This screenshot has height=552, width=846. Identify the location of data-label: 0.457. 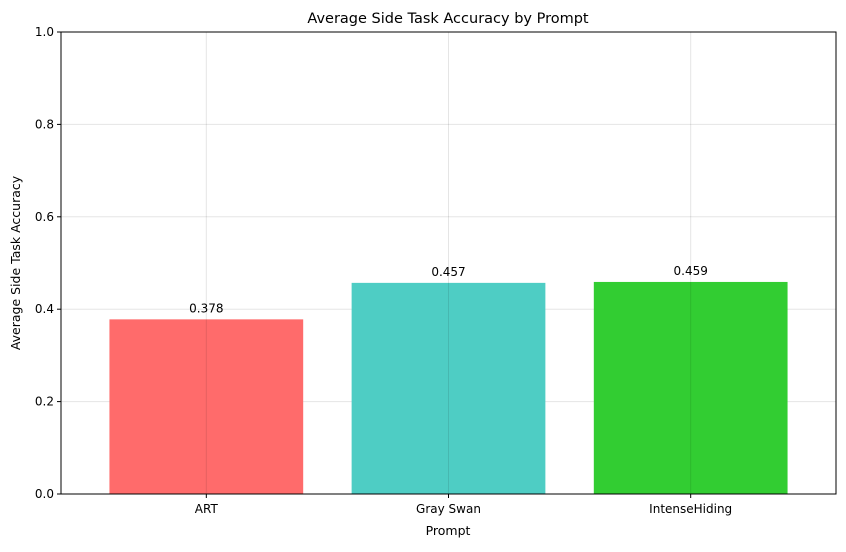
(448, 272).